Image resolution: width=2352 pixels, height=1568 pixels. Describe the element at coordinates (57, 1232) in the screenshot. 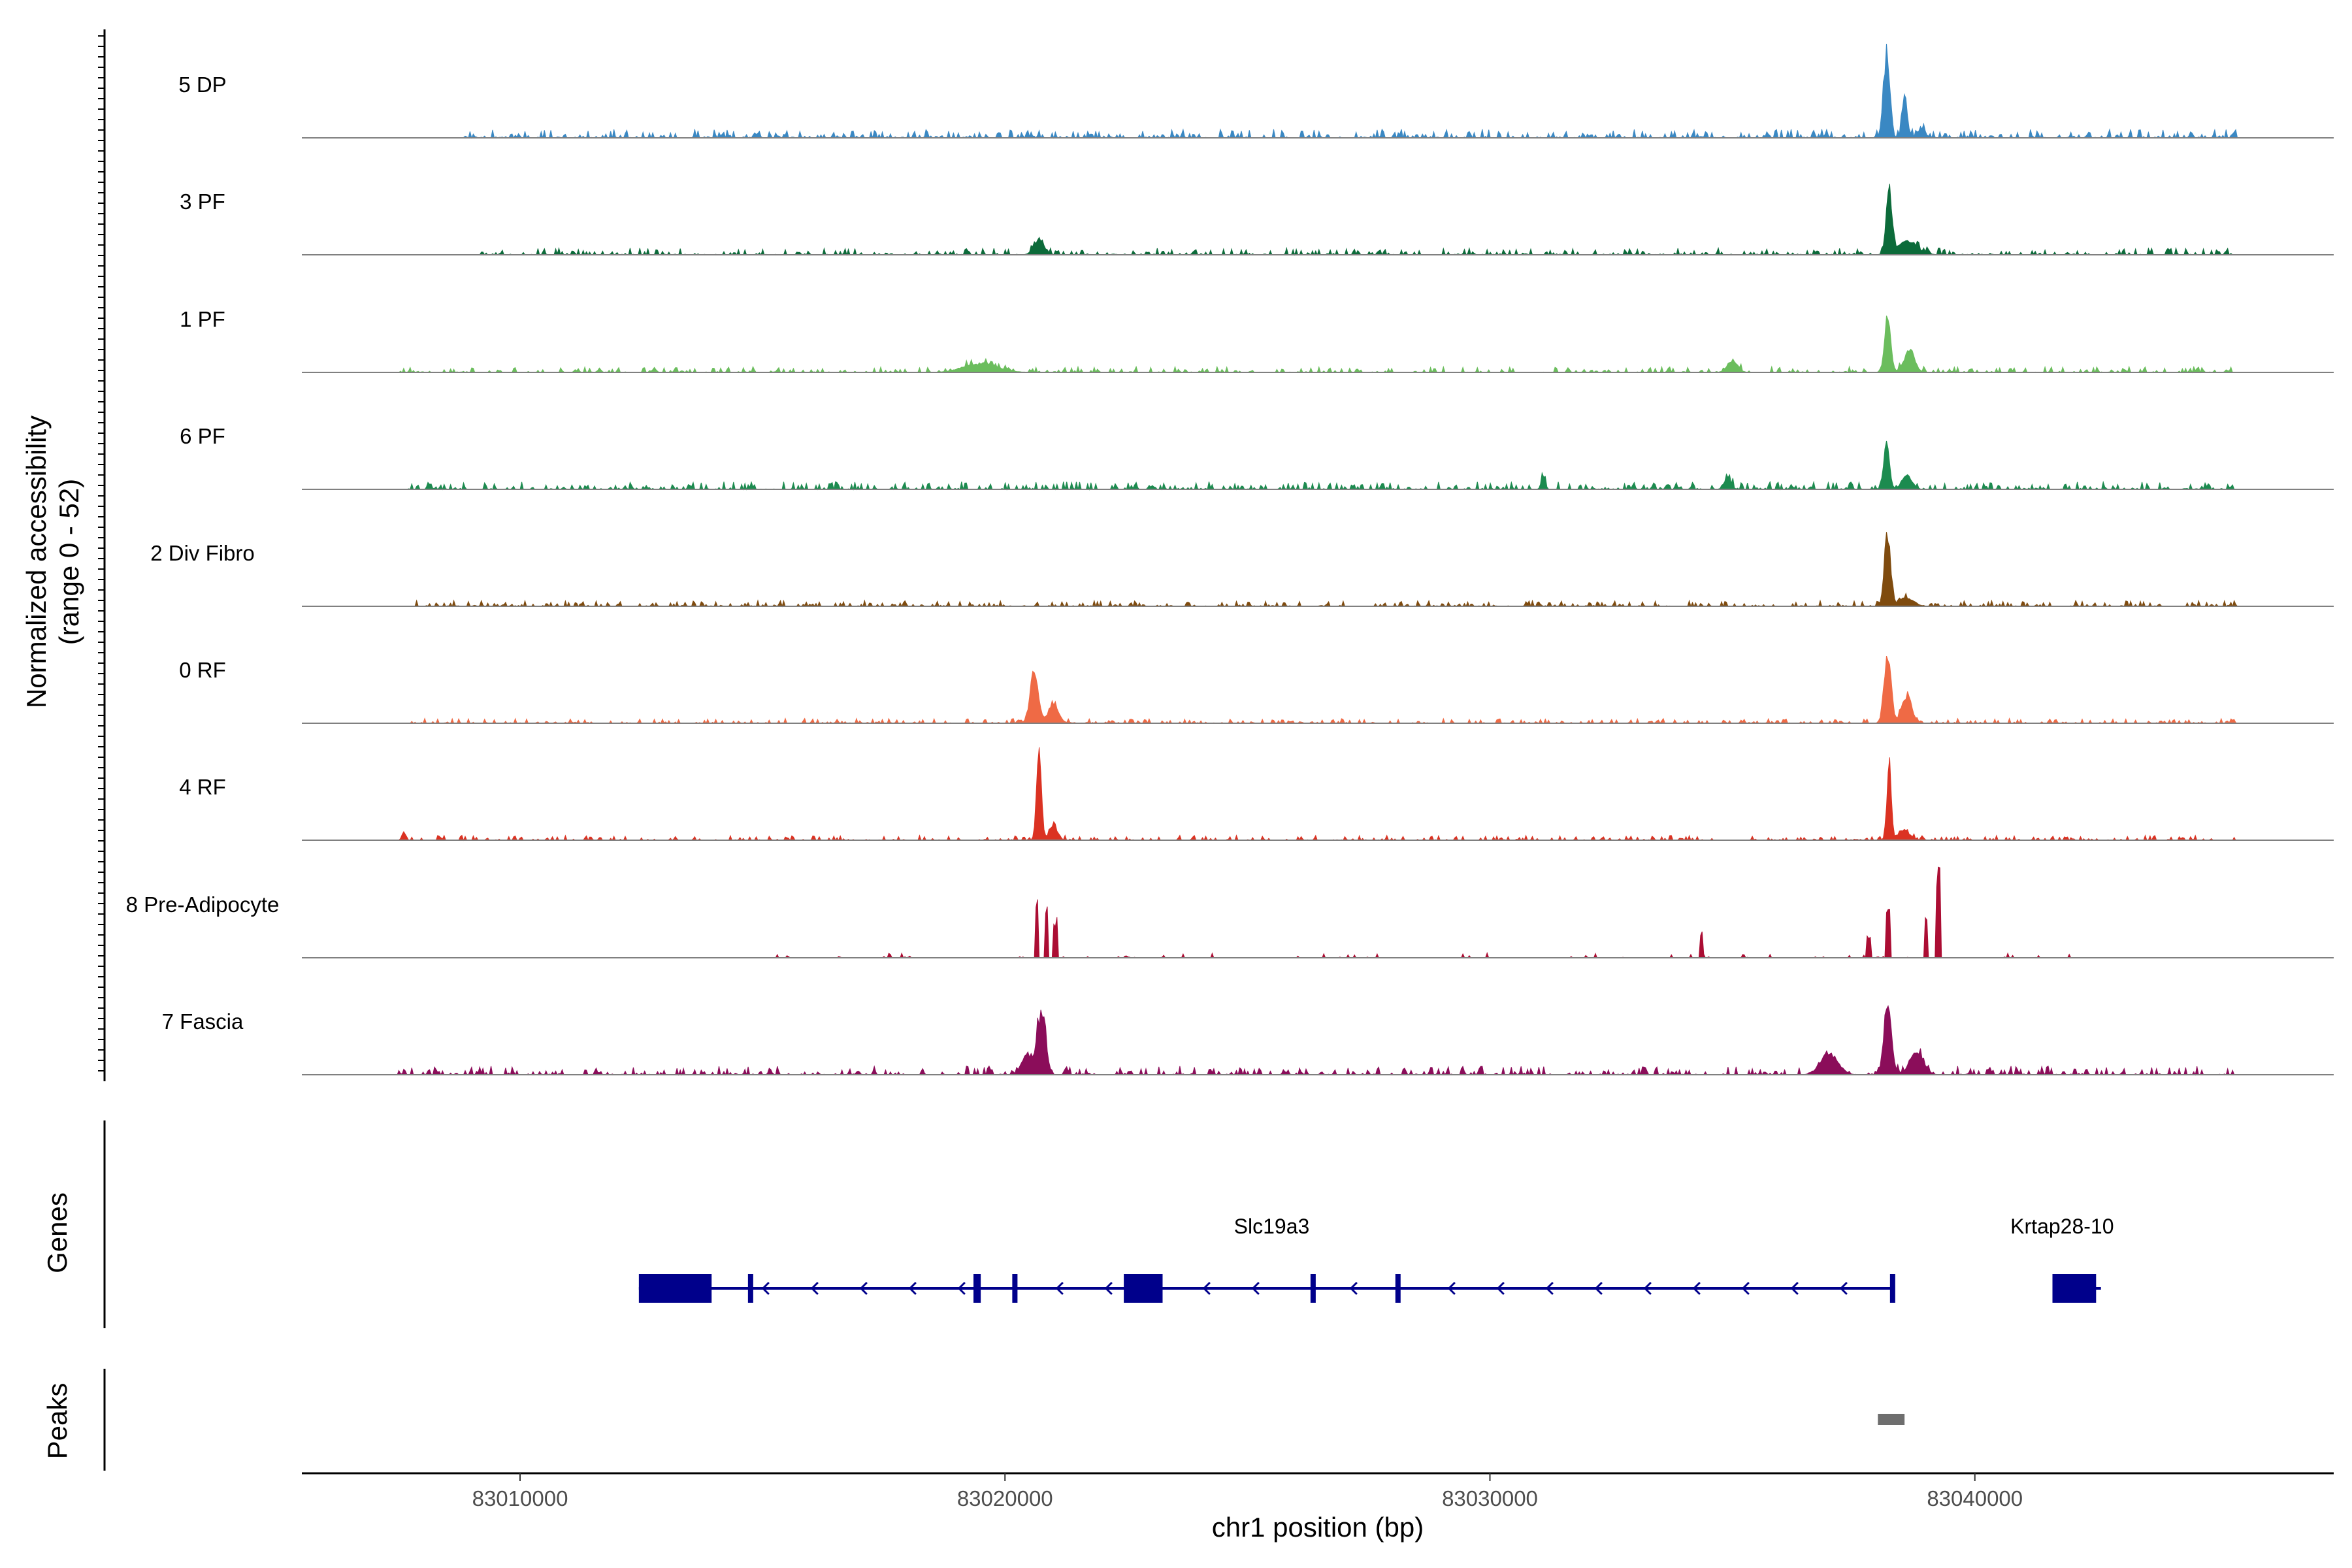

I see `genes-track-title: Genes` at that location.